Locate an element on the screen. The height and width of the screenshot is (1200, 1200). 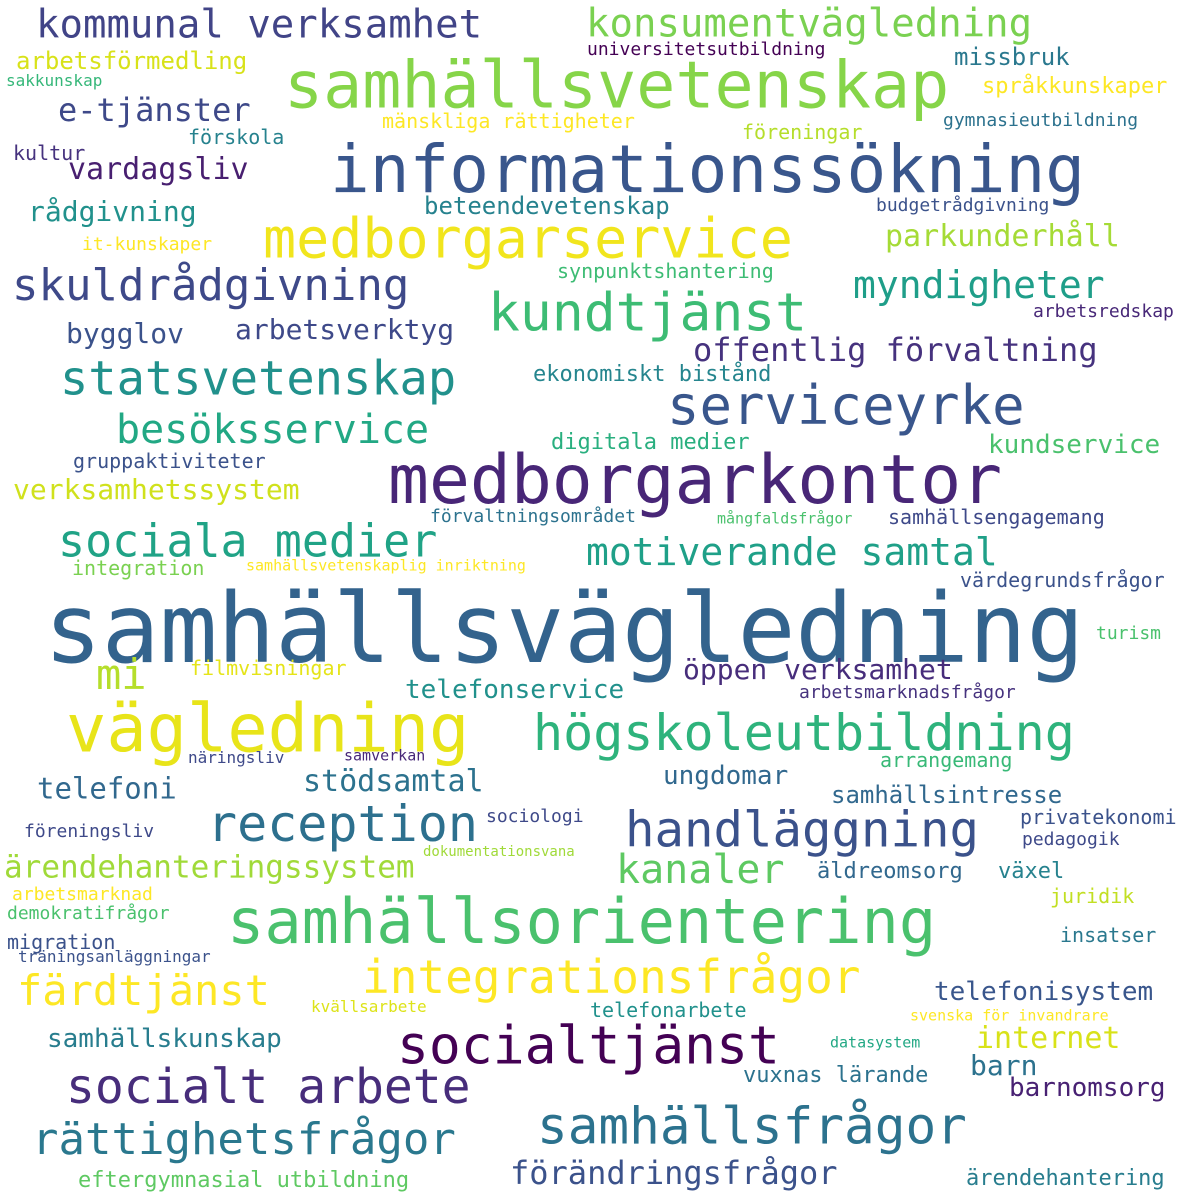
word: universitetsutbildning is located at coordinates (706, 49).